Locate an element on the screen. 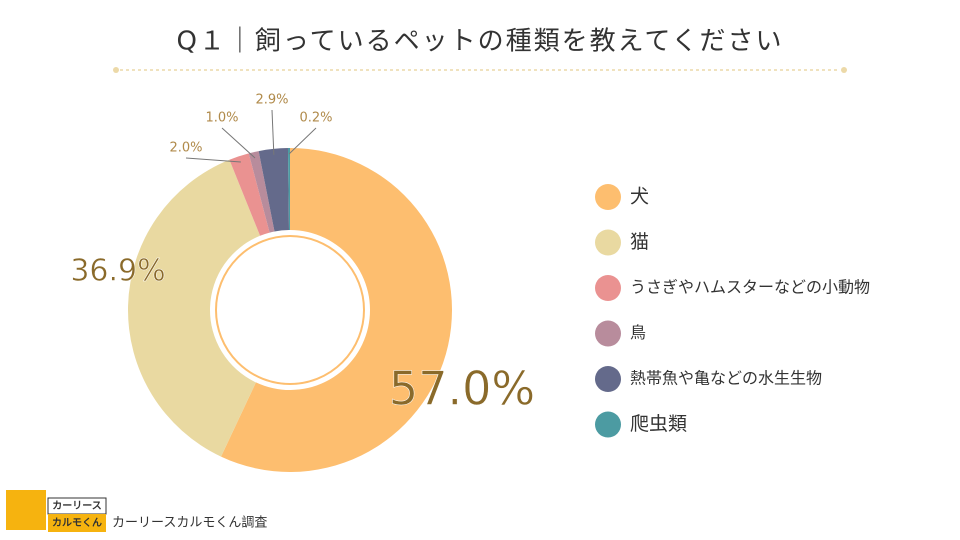 This screenshot has width=960, height=540. value-label: 36.9% is located at coordinates (117, 271).